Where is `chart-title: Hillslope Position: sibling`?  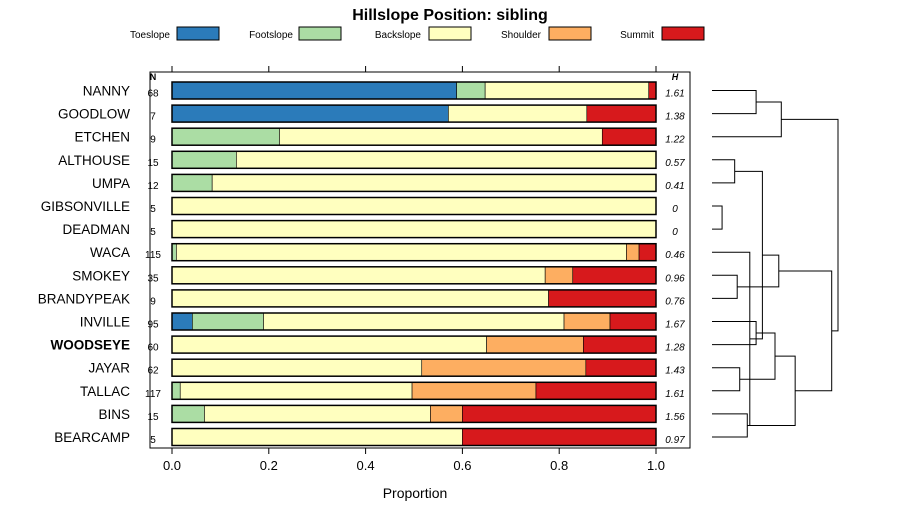
chart-title: Hillslope Position: sibling is located at coordinates (450, 15).